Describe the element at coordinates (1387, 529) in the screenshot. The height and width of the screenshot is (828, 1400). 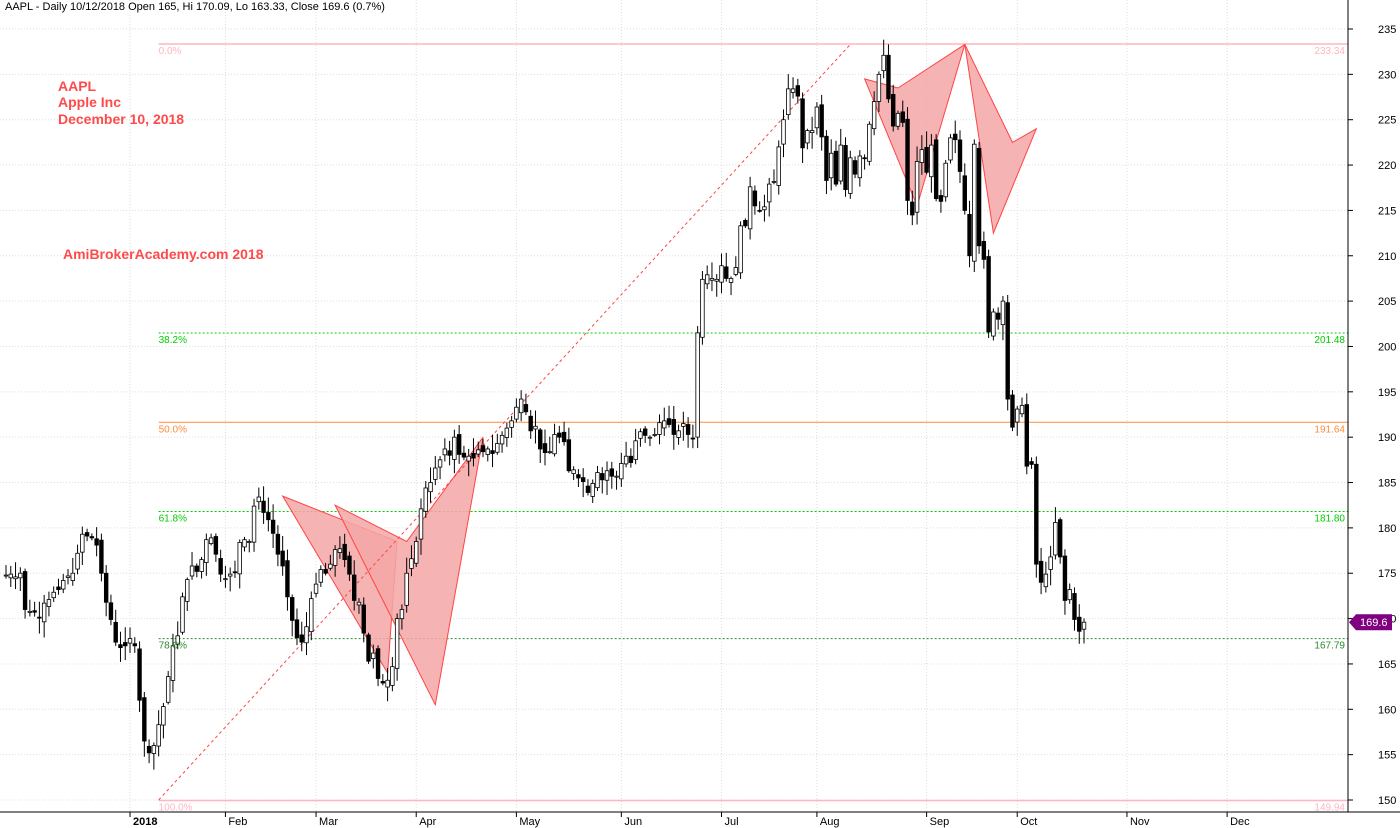
I see `y-tick-label: 180` at that location.